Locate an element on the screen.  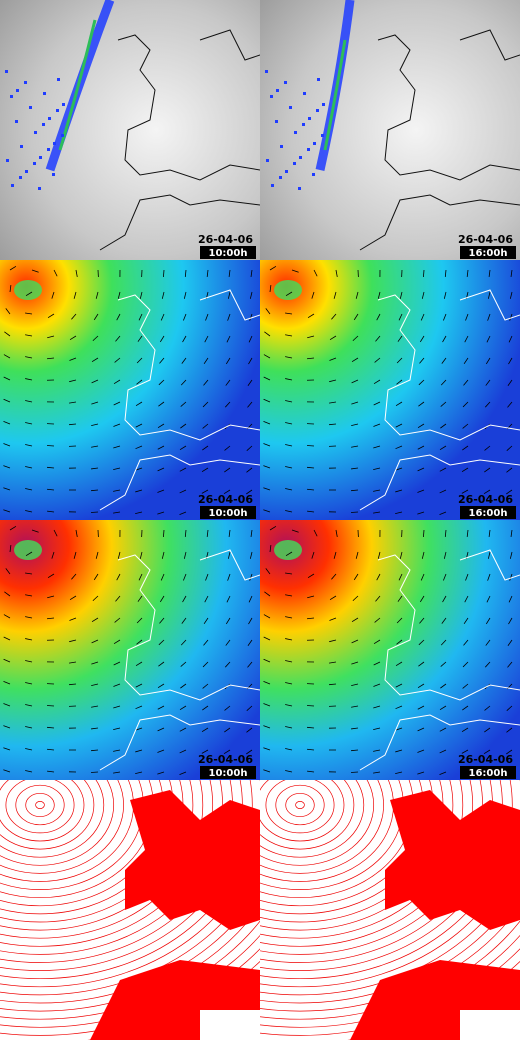
land is located at coordinates (192, 860).